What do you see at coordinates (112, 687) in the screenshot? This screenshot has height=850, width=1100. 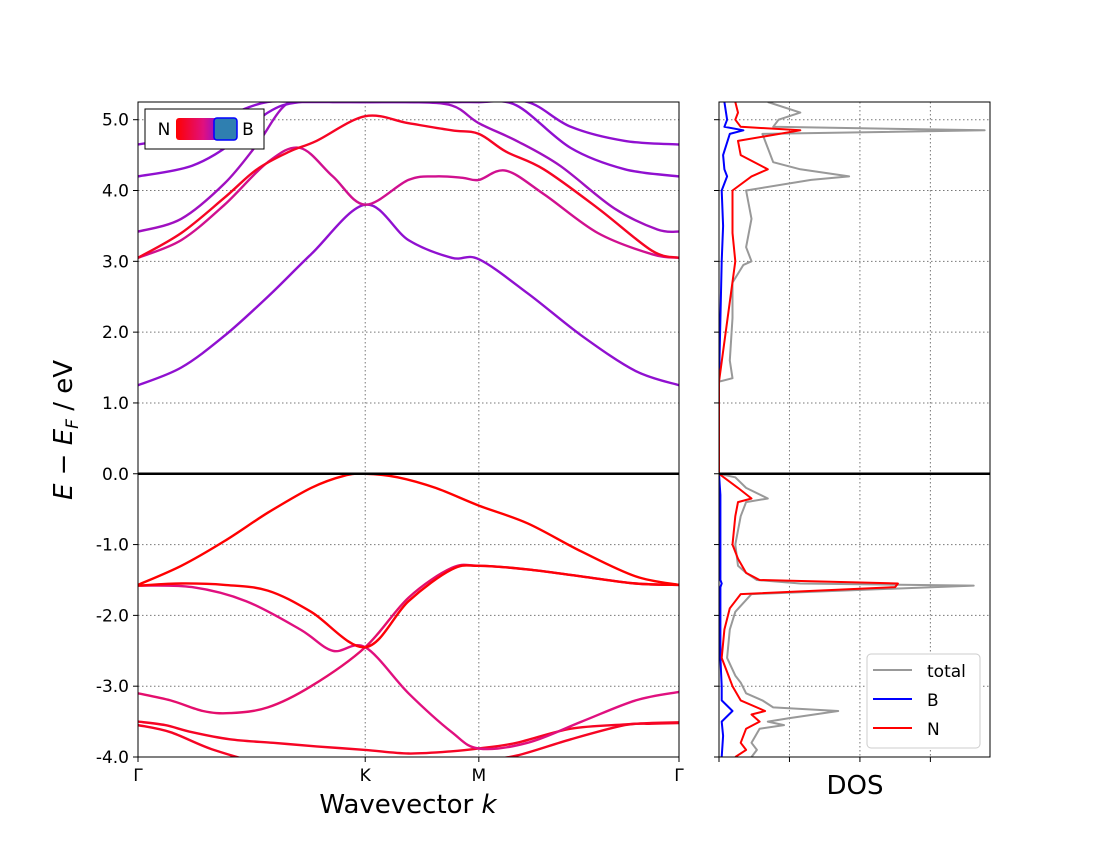 I see `band-y-tick-label: -3.0` at bounding box center [112, 687].